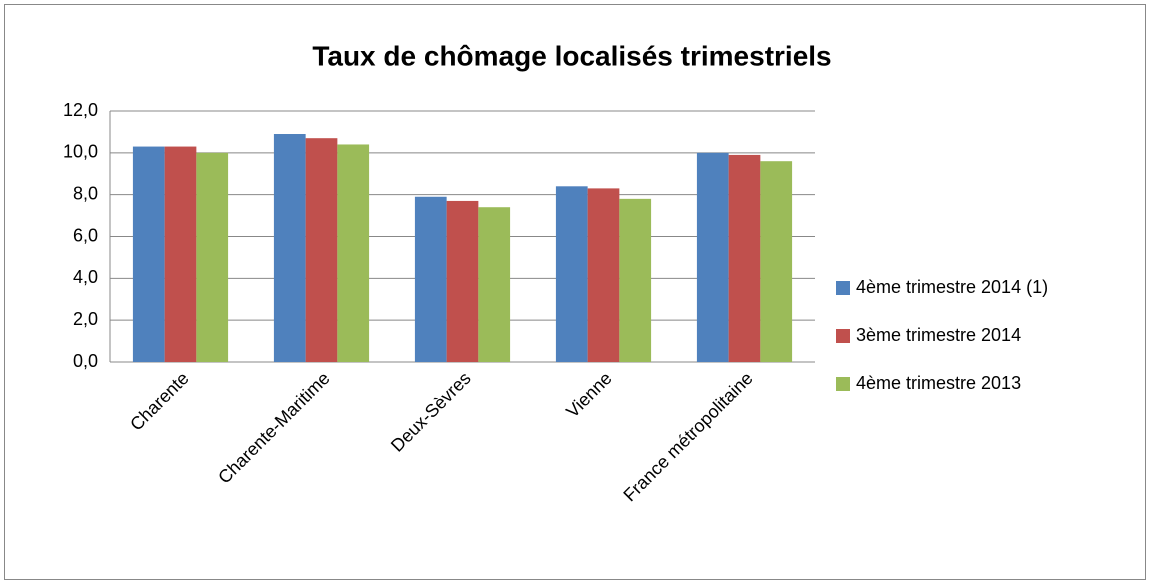 Image resolution: width=1150 pixels, height=584 pixels. Describe the element at coordinates (85, 193) in the screenshot. I see `y-tick-label: 8,0` at that location.